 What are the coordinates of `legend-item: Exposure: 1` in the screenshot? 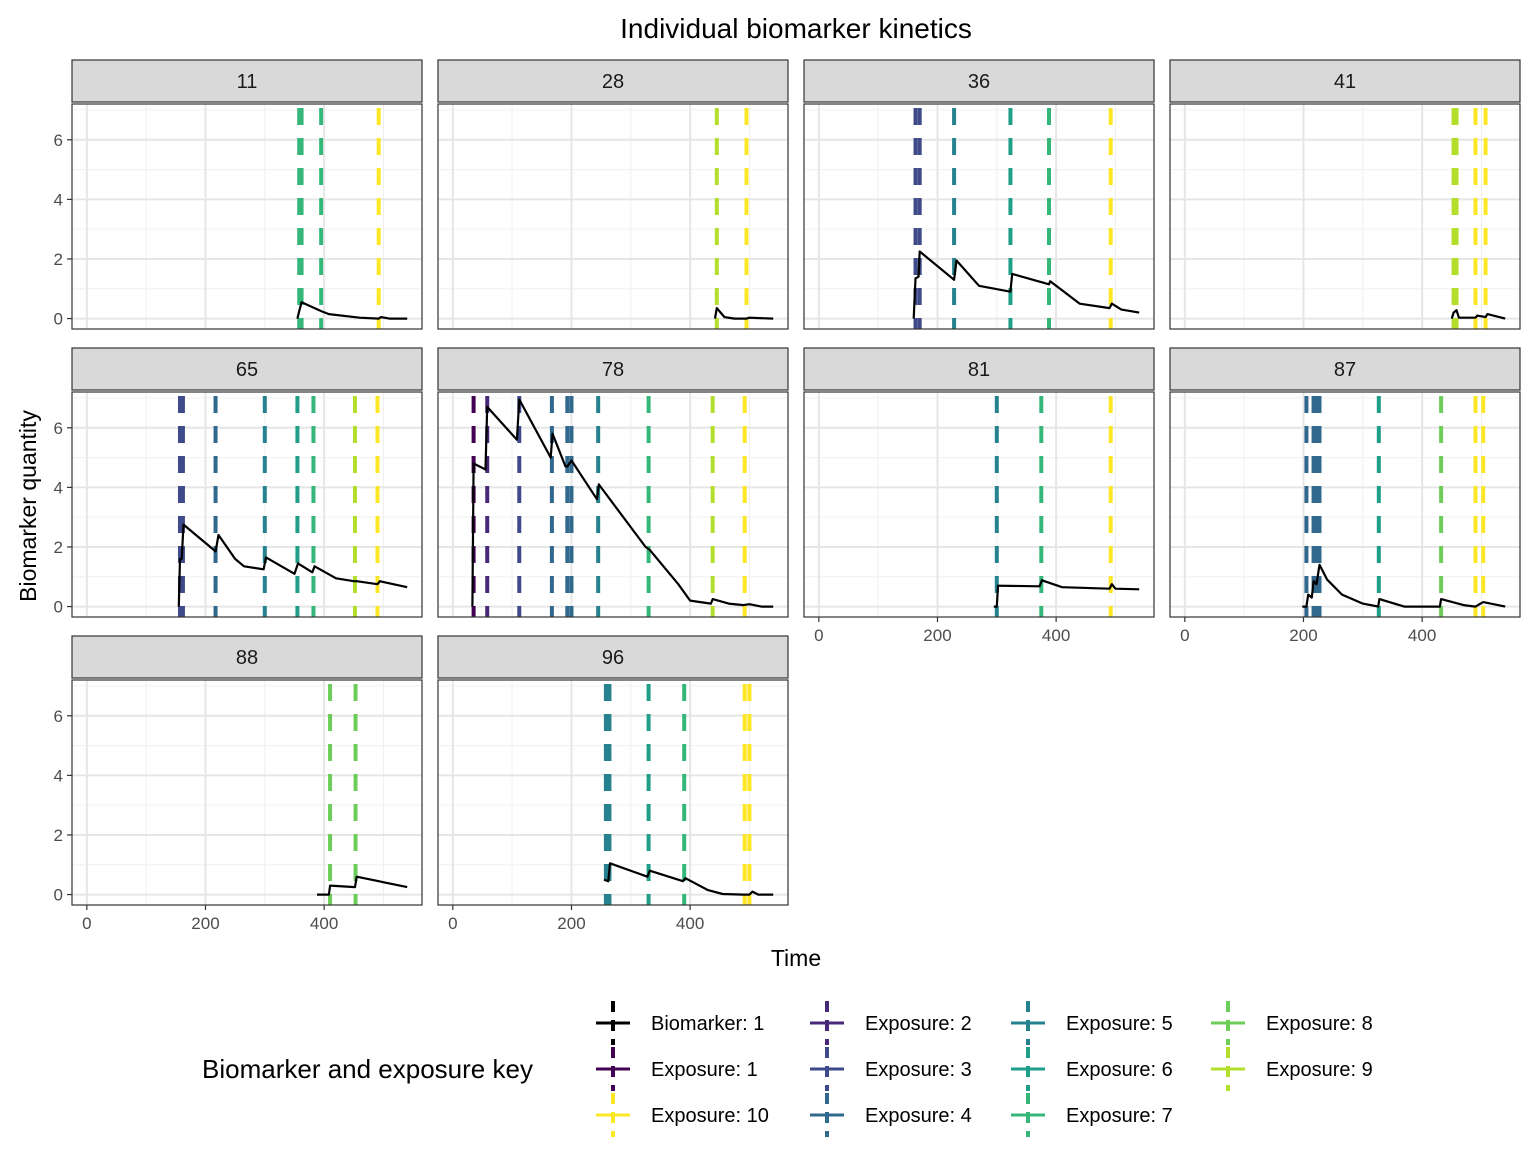 It's located at (677, 1069).